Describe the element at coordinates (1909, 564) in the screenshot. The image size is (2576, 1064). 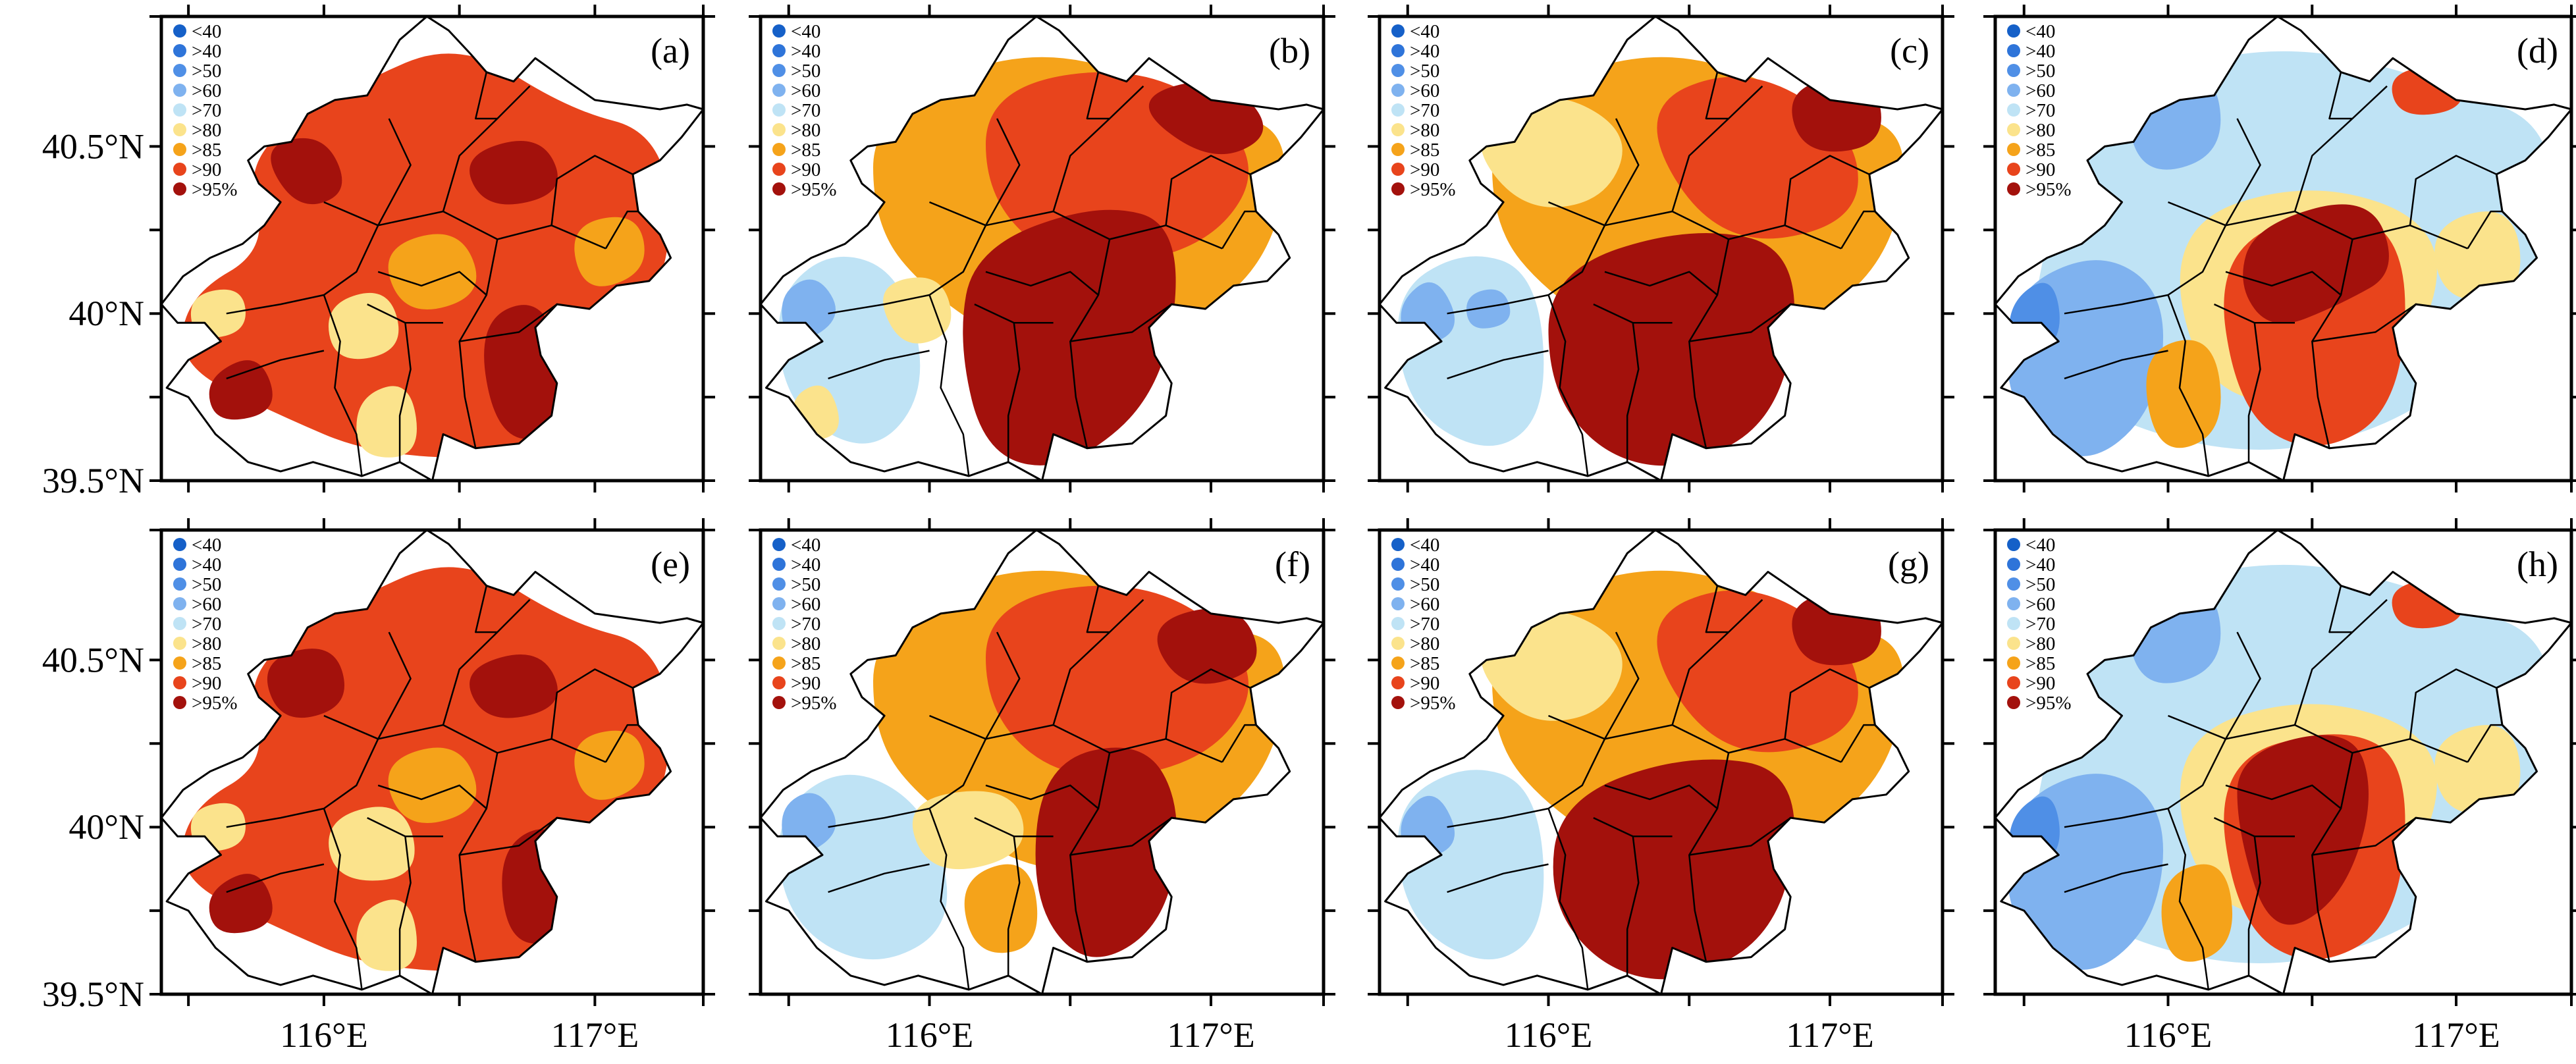
I see `panel-letter: (g)` at that location.